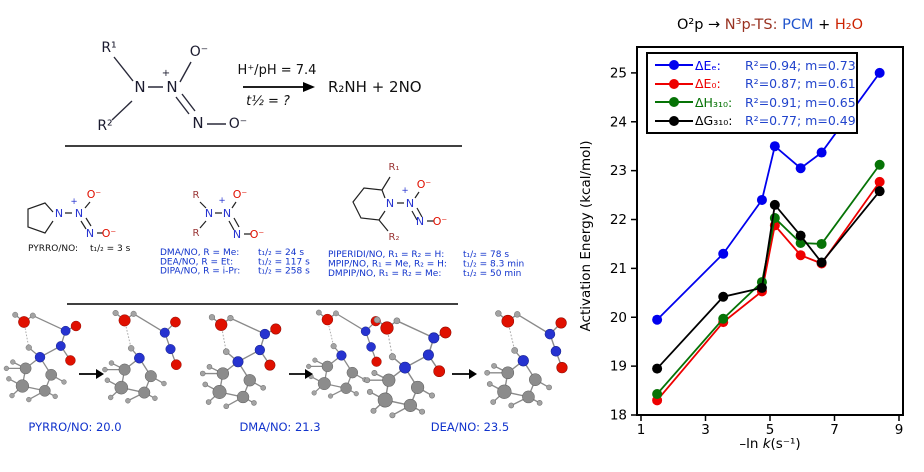 The width and height of the screenshot is (924, 472). I want to click on piperidi-o-right: O⁻, so click(440, 221).